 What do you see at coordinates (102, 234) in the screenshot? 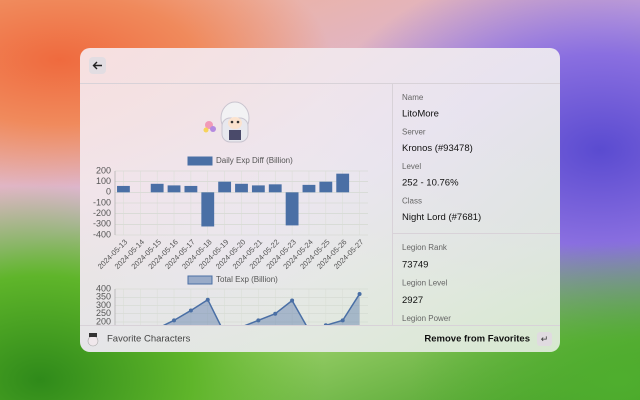
I see `y-tick-label: -400` at bounding box center [102, 234].